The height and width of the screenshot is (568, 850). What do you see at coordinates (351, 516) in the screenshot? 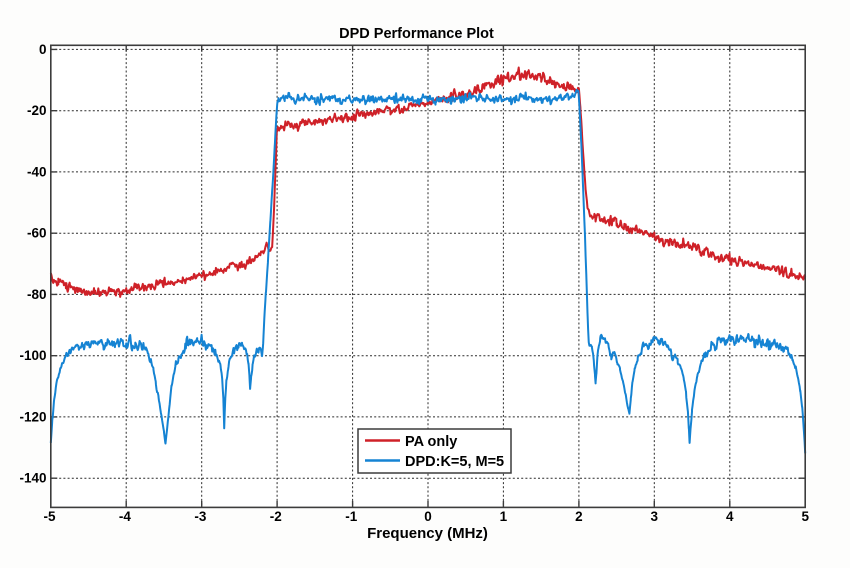
I see `svg-text: -1` at bounding box center [351, 516].